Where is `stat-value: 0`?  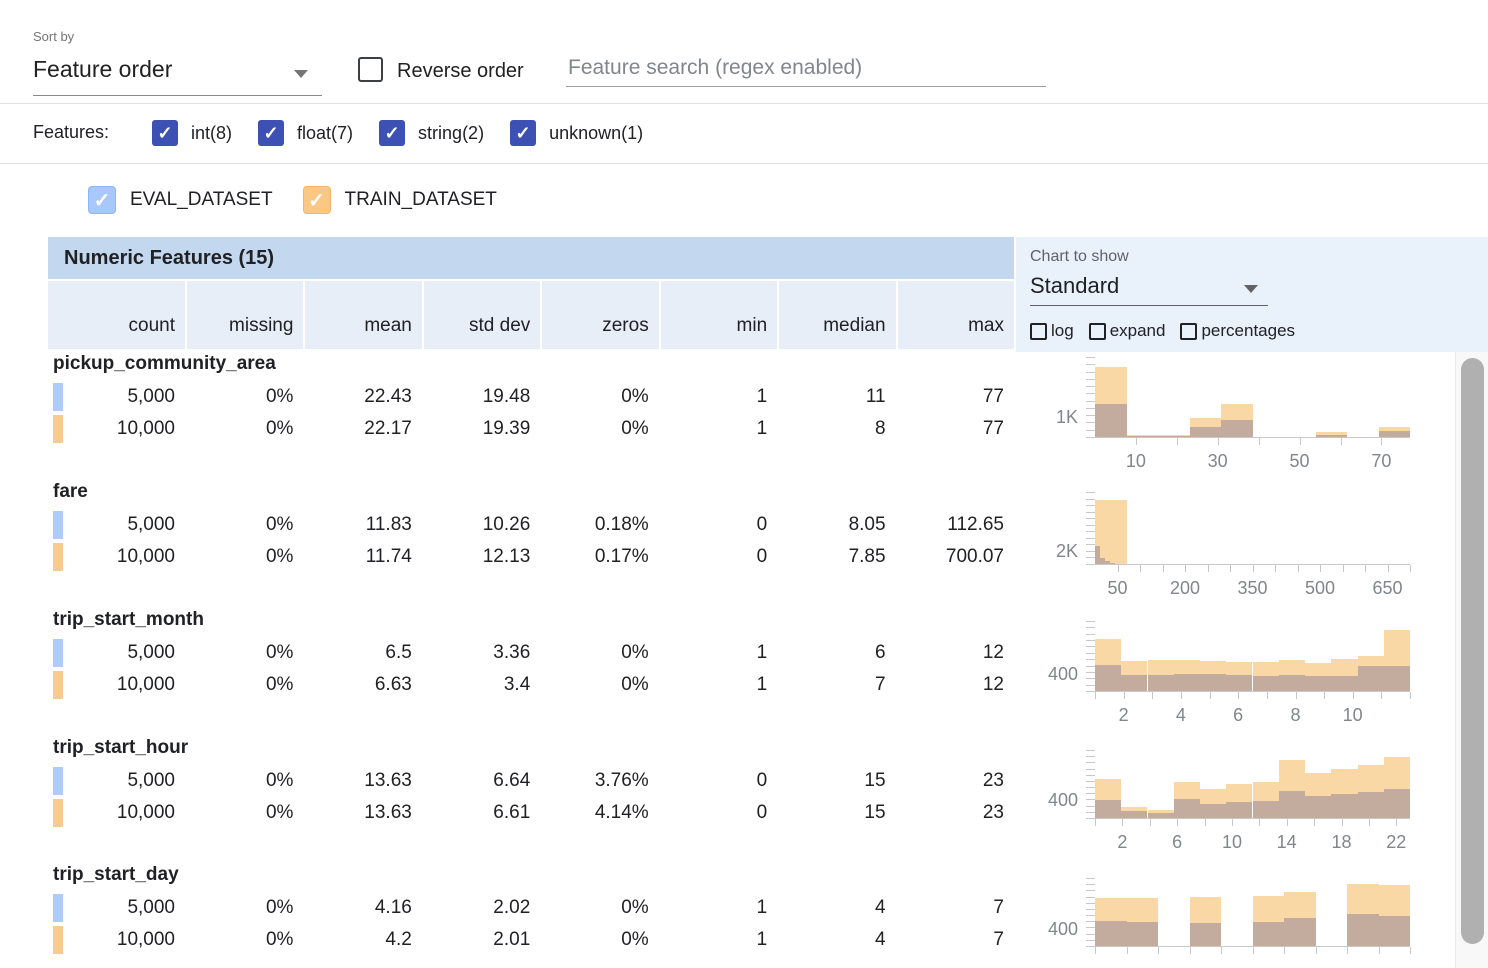 stat-value: 0 is located at coordinates (762, 780).